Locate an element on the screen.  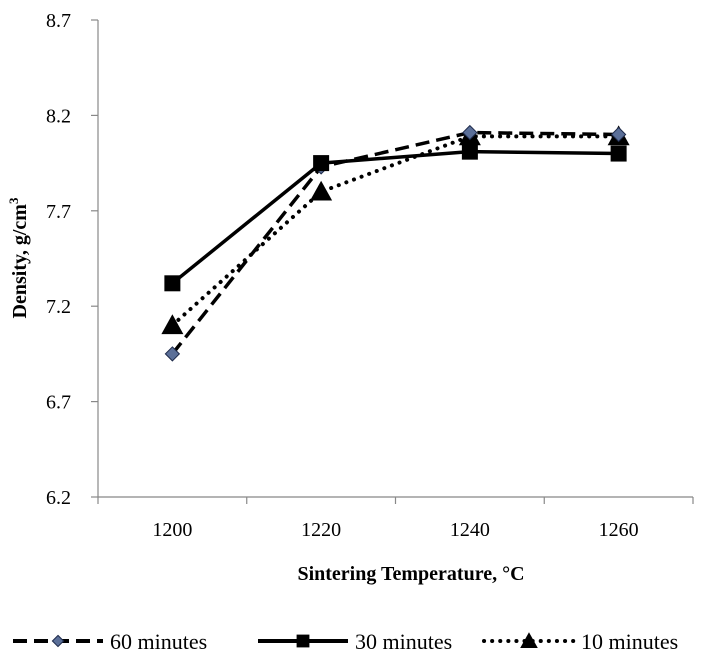
series-square is located at coordinates (395, 217).